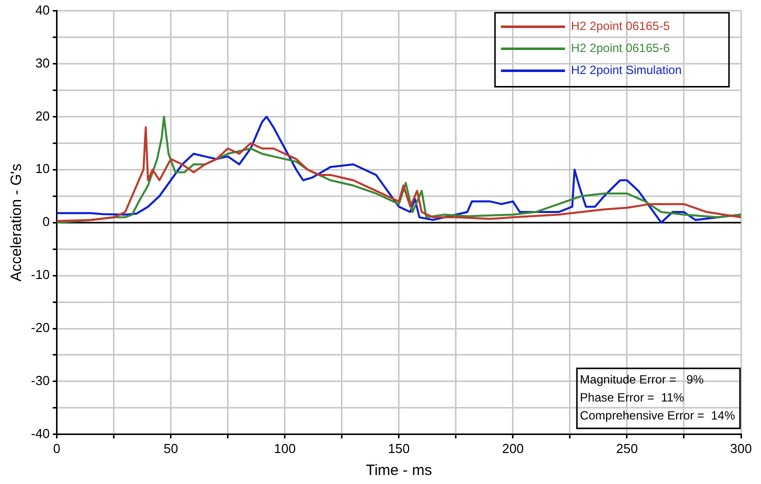 Image resolution: width=761 pixels, height=484 pixels. What do you see at coordinates (627, 448) in the screenshot?
I see `x-tick-label: 250` at bounding box center [627, 448].